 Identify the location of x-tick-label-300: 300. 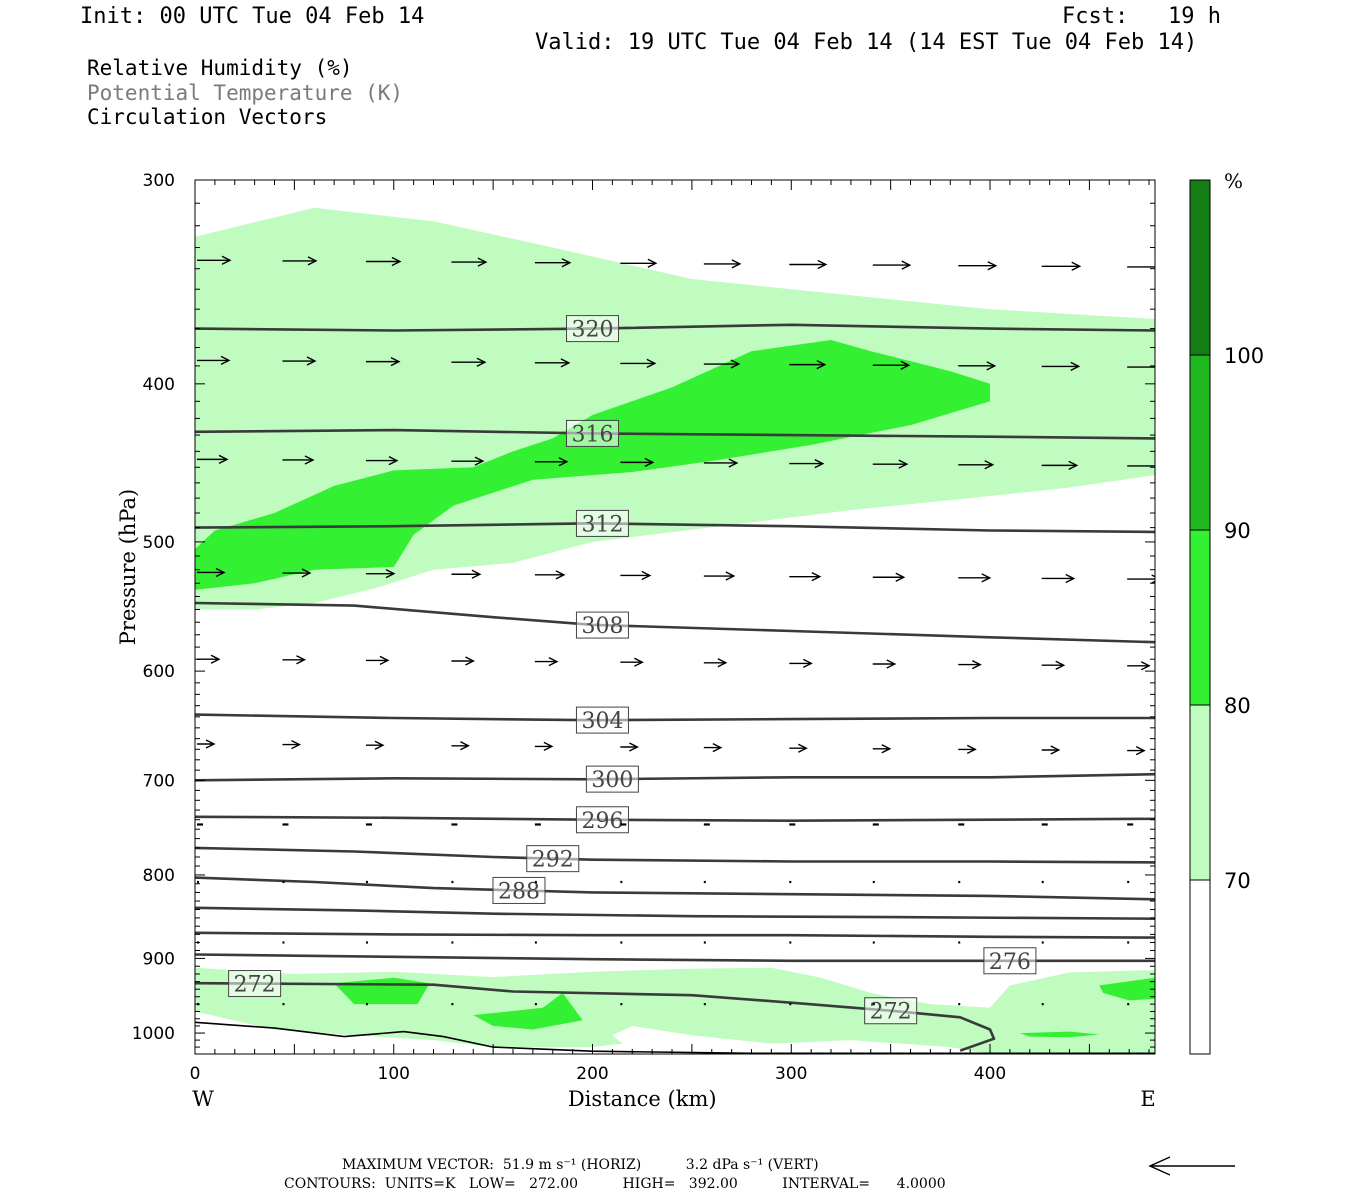
(791, 1074).